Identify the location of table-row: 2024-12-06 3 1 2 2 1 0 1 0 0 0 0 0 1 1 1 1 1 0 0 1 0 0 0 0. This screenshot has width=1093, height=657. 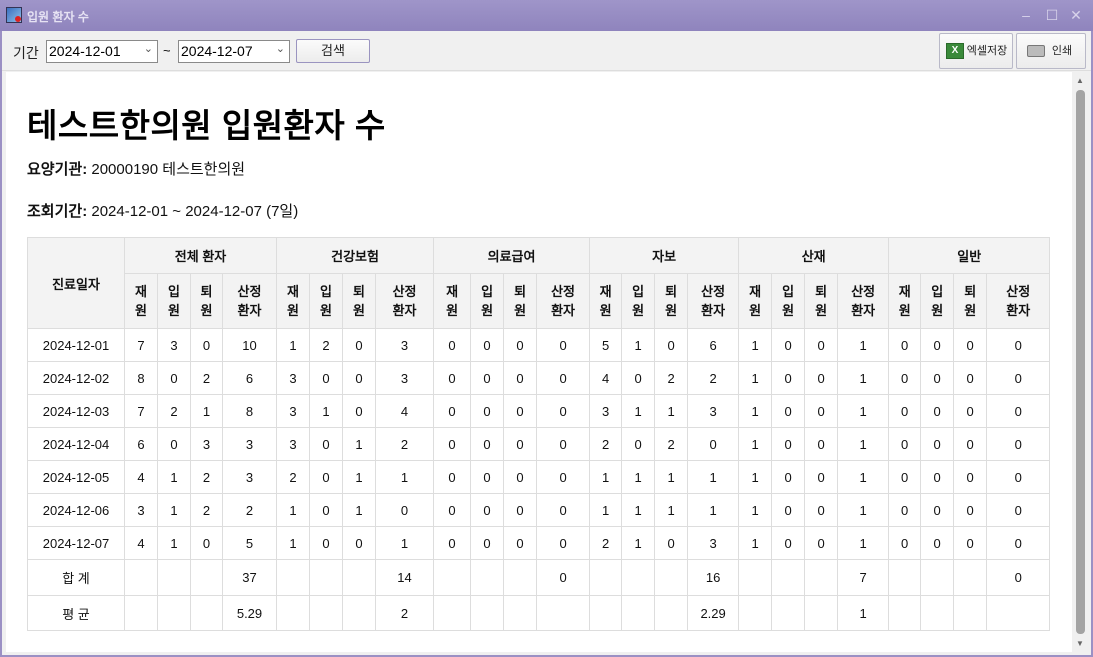
(539, 510).